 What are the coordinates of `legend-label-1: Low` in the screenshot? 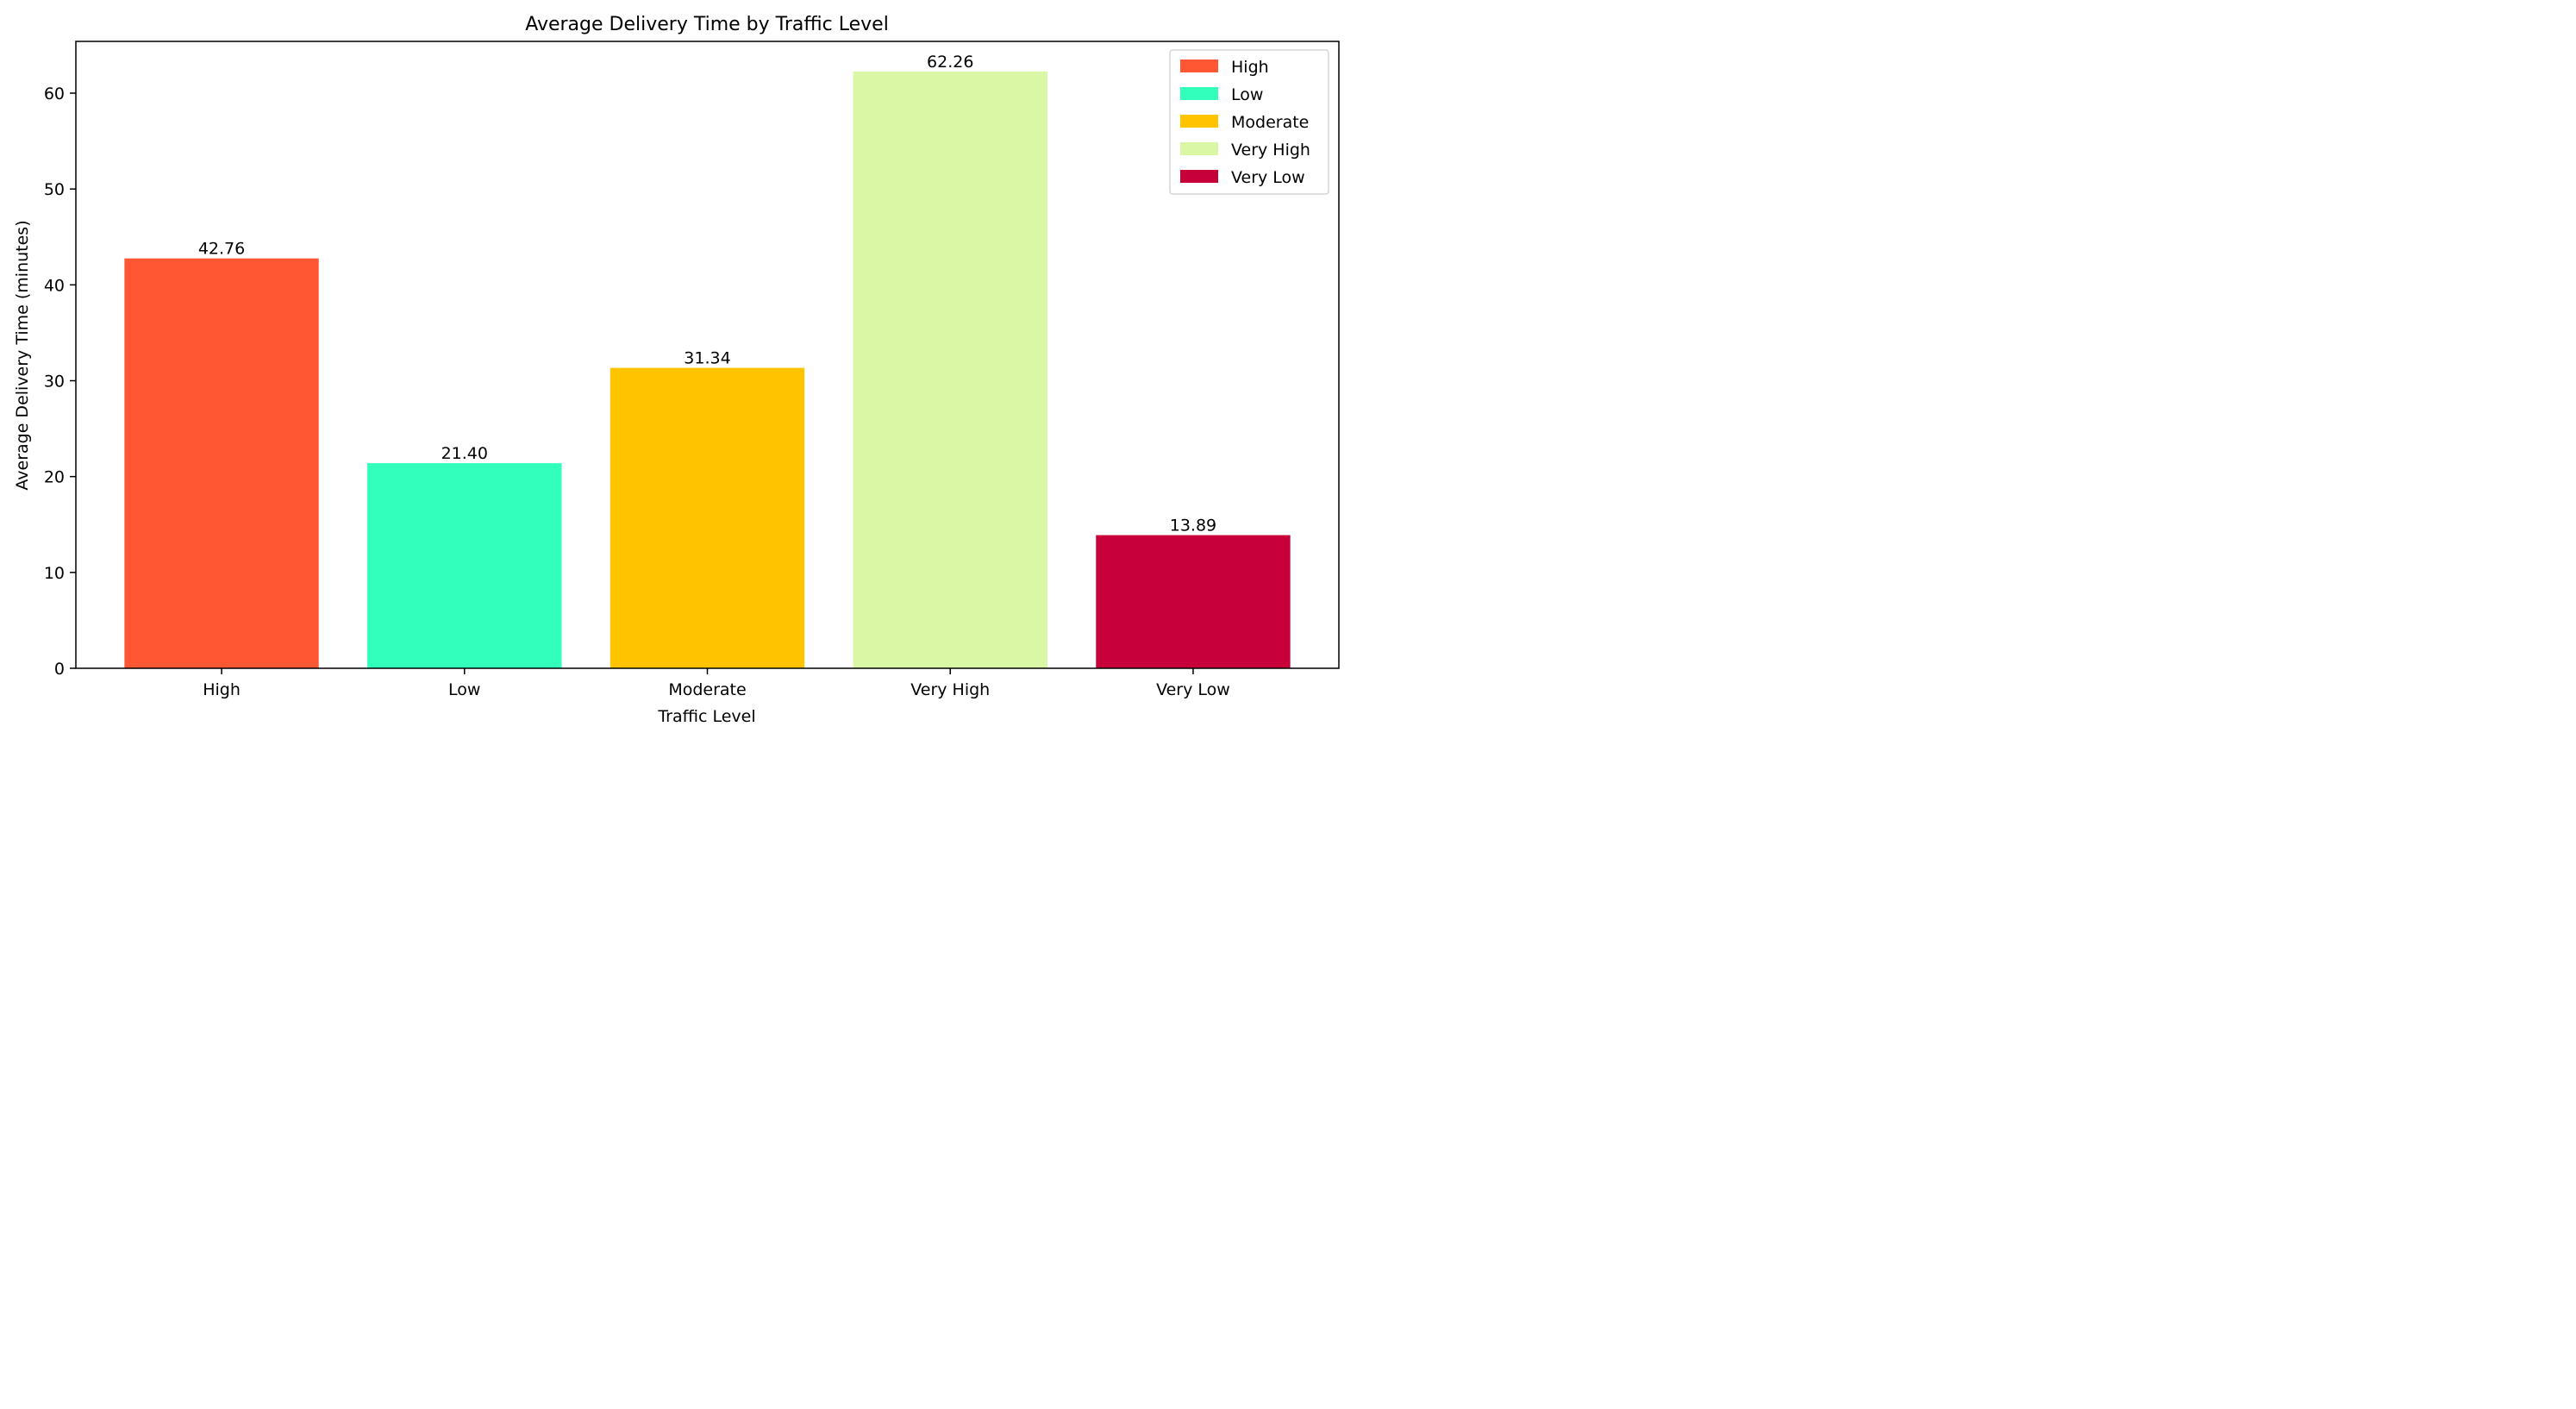 It's located at (1247, 94).